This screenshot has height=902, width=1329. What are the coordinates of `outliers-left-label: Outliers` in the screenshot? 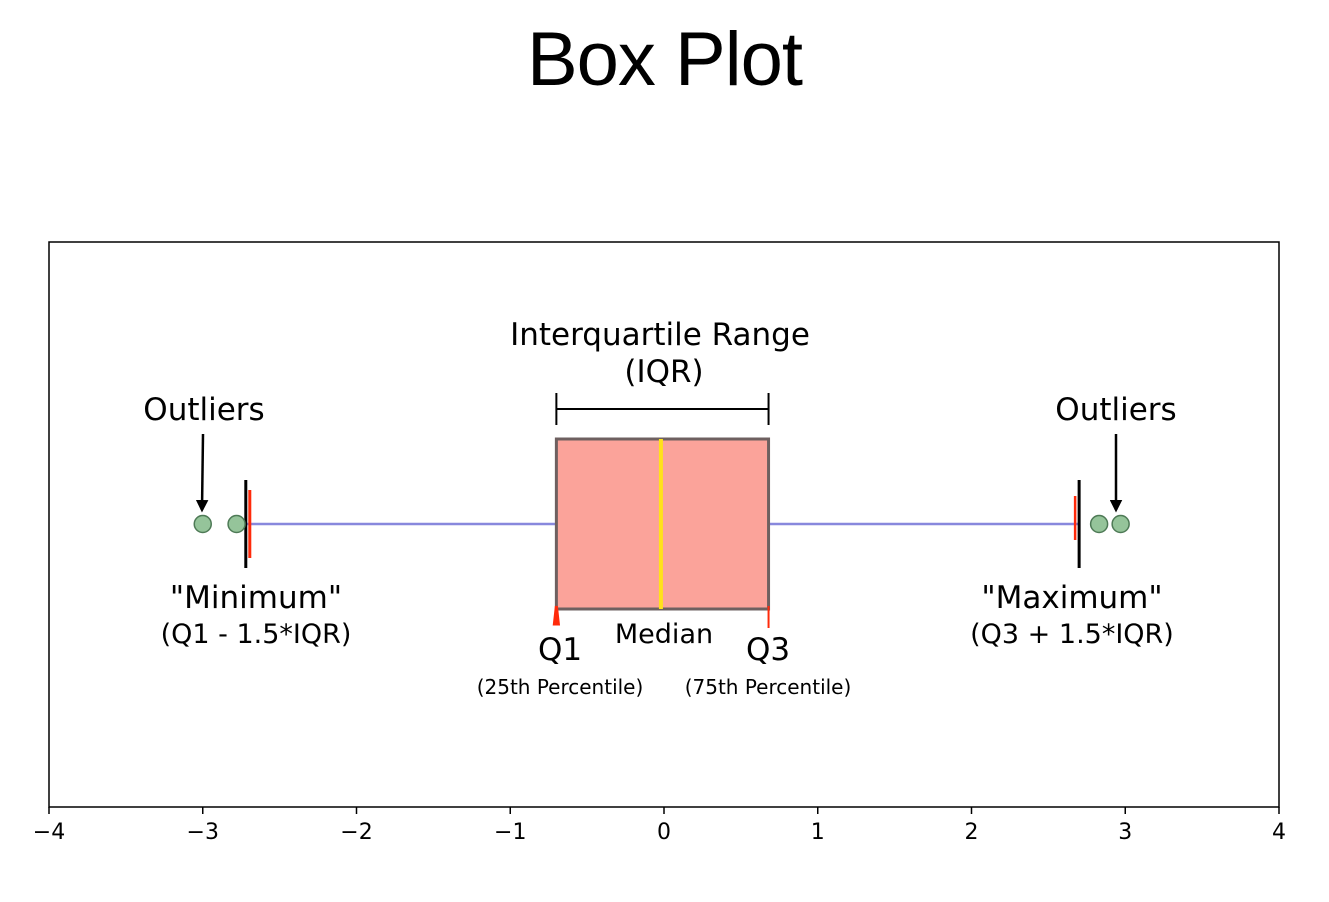 It's located at (203, 410).